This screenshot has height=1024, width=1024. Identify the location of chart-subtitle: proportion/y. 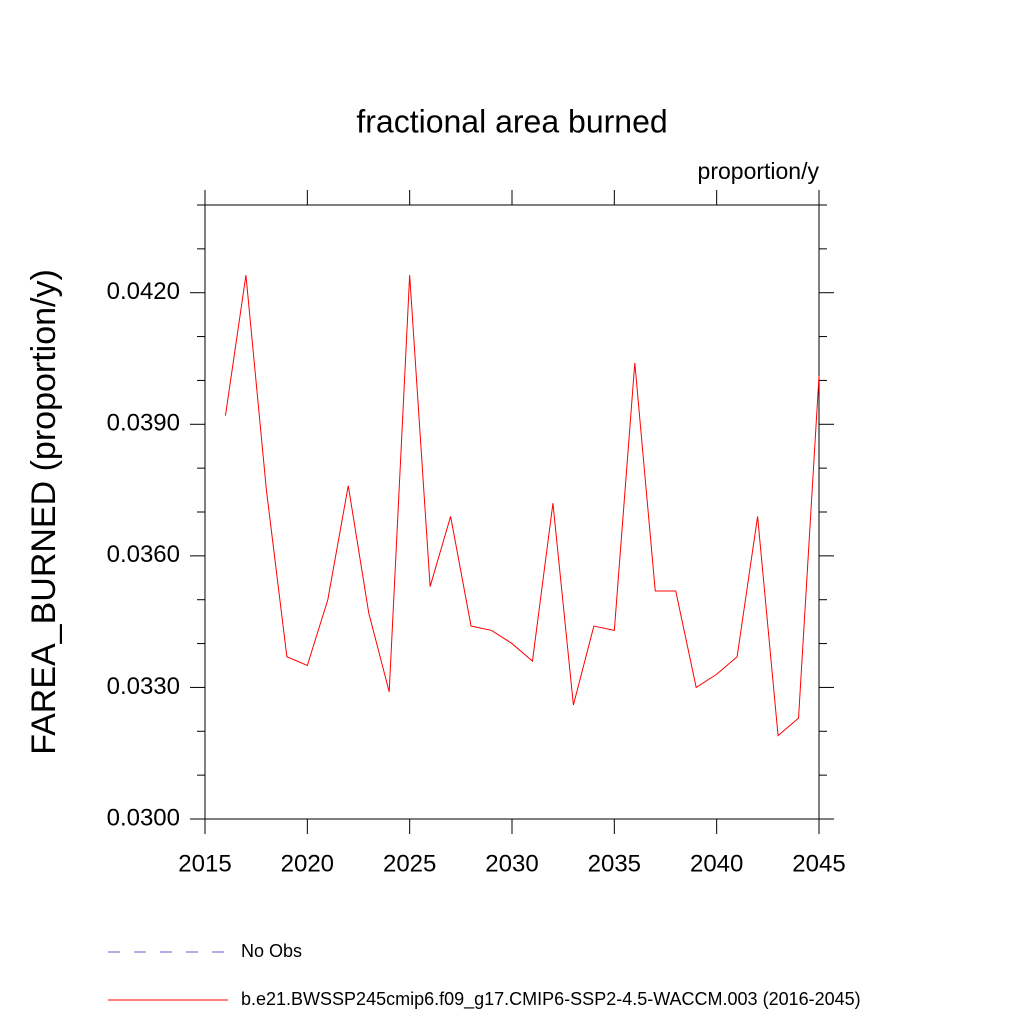
(759, 171).